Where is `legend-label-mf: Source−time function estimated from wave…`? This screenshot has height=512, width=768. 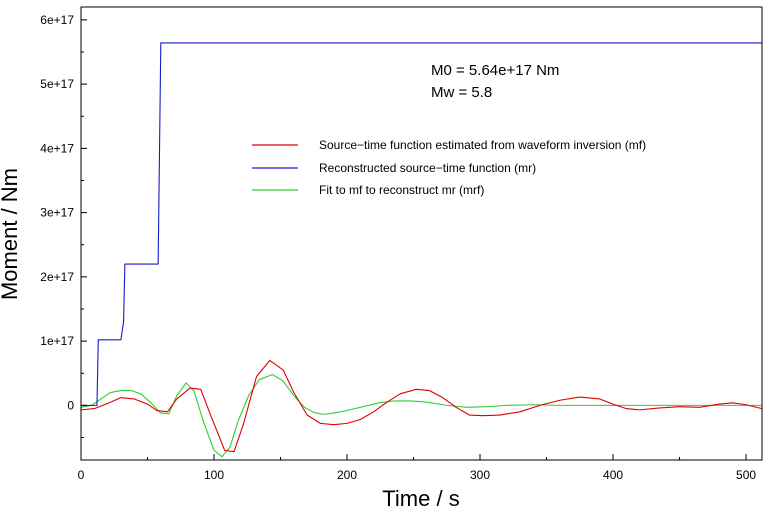 legend-label-mf: Source−time function estimated from wave… is located at coordinates (482, 145).